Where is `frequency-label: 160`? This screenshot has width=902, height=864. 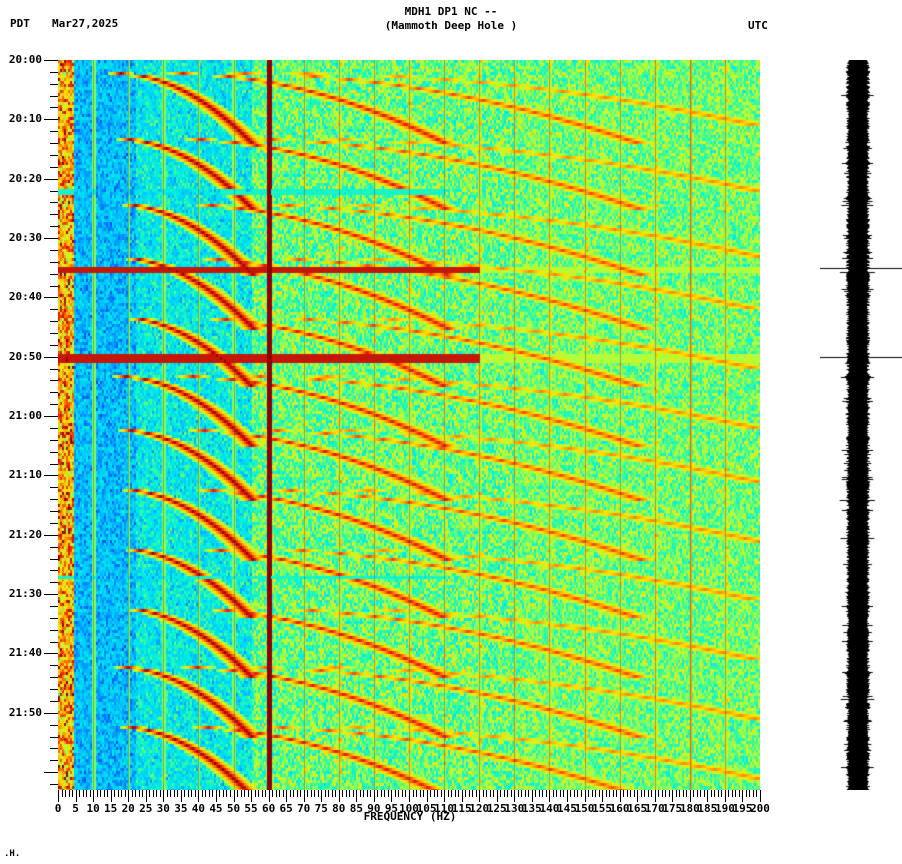 frequency-label: 160 is located at coordinates (619, 808).